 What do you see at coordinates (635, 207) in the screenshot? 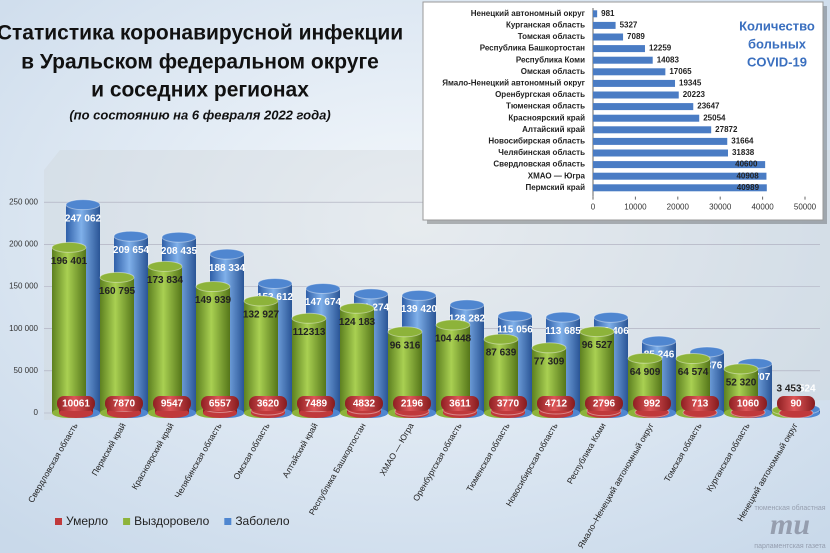
I see `x-tick-label: 10000` at bounding box center [635, 207].